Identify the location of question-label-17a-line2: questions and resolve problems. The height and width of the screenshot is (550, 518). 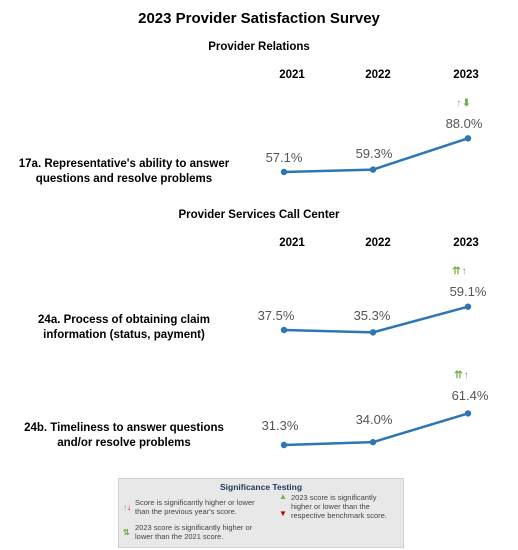
(124, 179).